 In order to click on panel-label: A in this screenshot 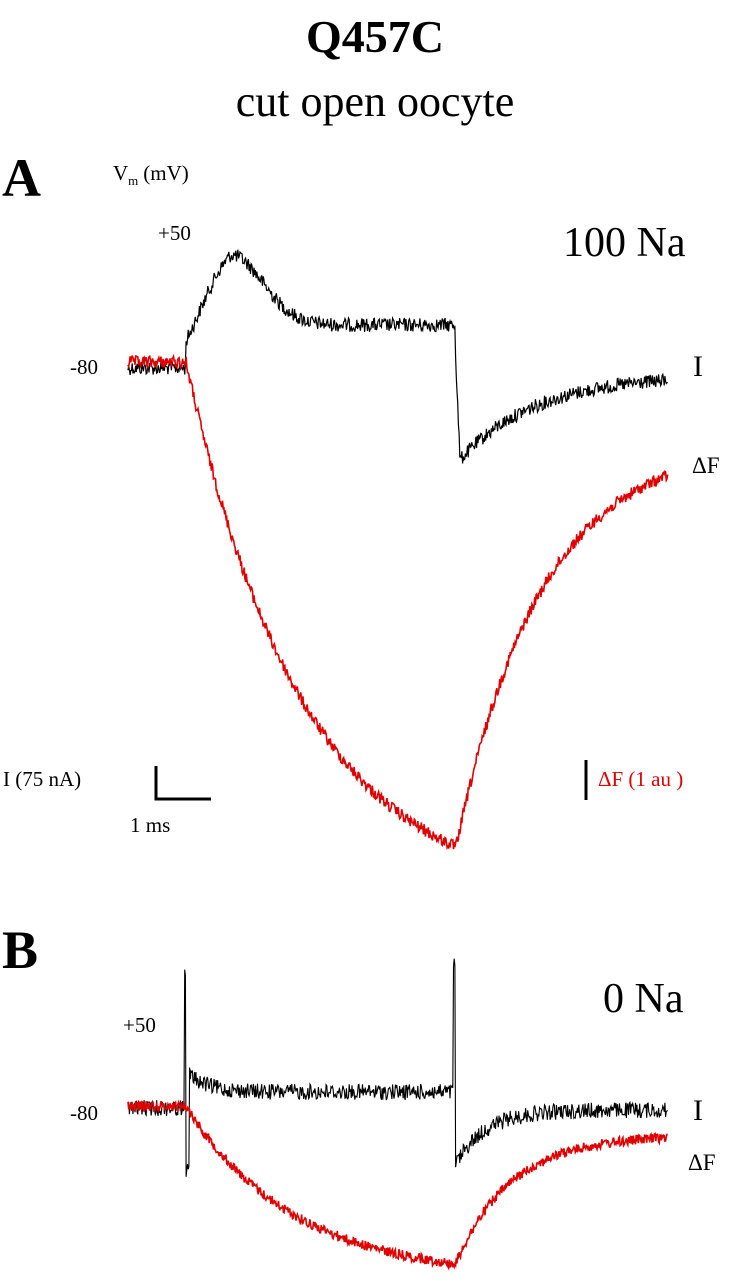, I will do `click(21, 178)`.